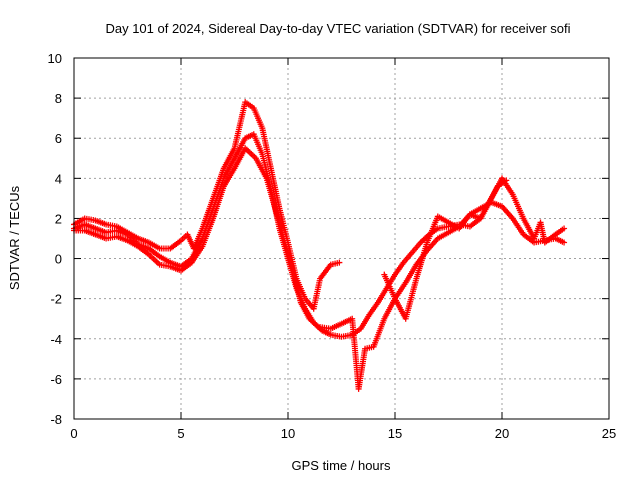 This screenshot has height=480, width=640. Describe the element at coordinates (341, 465) in the screenshot. I see `x-axis-label: GPS time / hours` at that location.